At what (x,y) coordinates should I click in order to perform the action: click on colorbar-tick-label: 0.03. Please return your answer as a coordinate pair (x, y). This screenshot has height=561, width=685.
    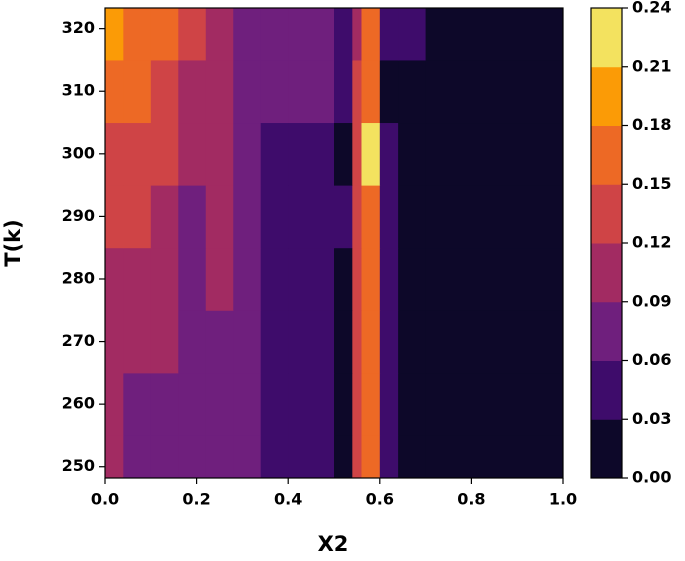
    Looking at the image, I should click on (651, 418).